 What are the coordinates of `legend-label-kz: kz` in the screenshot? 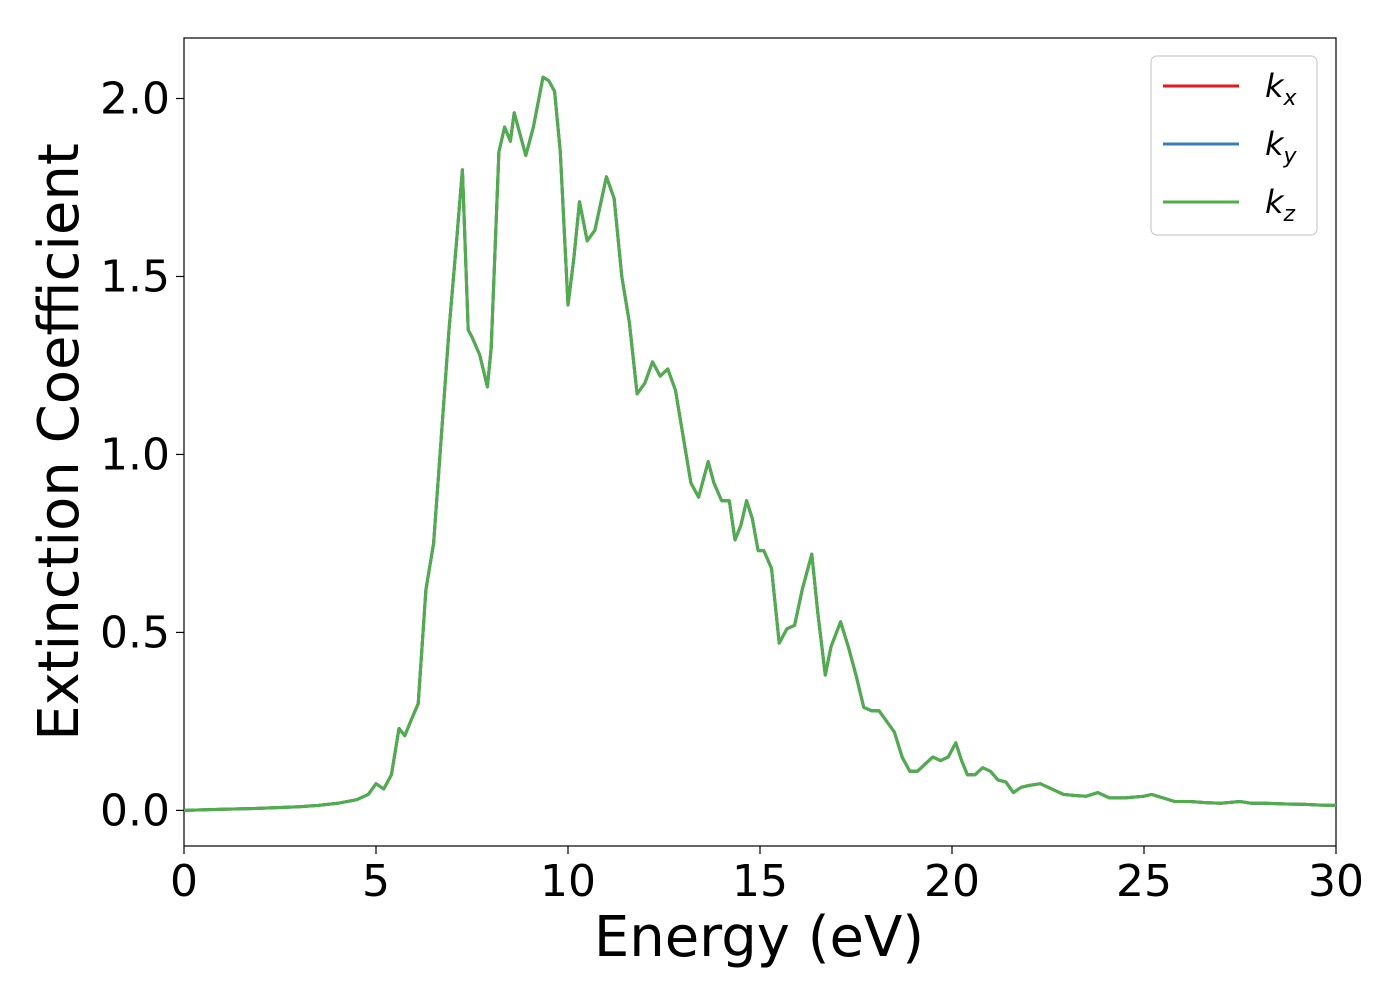 It's located at (1280, 205).